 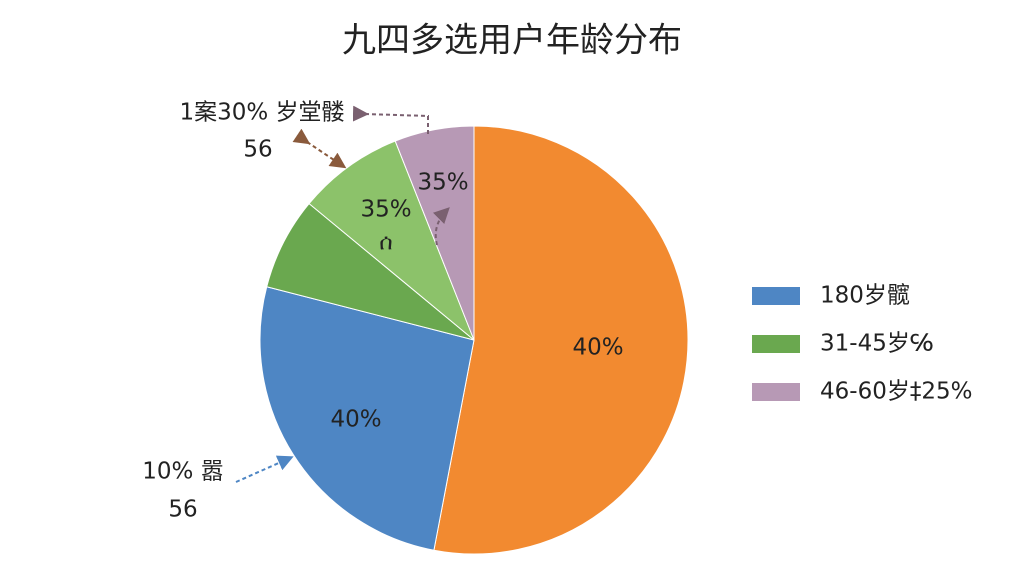 What do you see at coordinates (386, 243) in the screenshot?
I see `annotation: ሰ` at bounding box center [386, 243].